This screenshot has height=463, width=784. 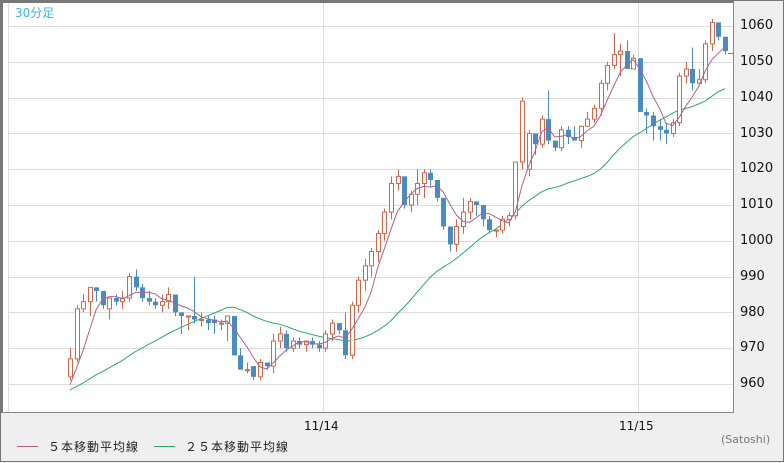 What do you see at coordinates (752, 312) in the screenshot?
I see `y-tick-label: 980` at bounding box center [752, 312].